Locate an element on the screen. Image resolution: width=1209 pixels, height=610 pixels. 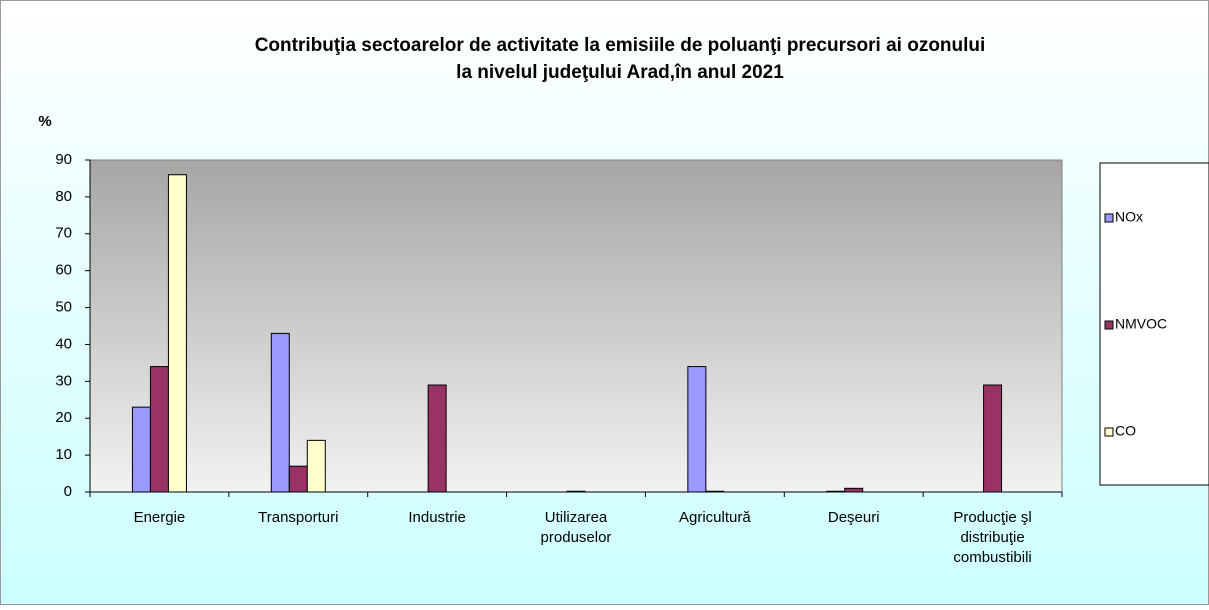
x-tick-label: Utilizarea produselor is located at coordinates (576, 527).